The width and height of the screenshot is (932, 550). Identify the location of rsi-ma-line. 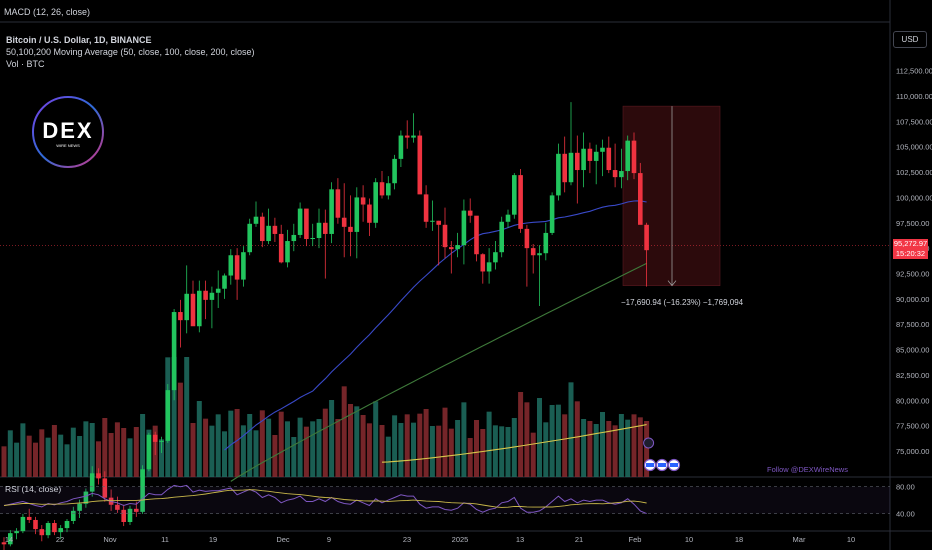
(325, 498).